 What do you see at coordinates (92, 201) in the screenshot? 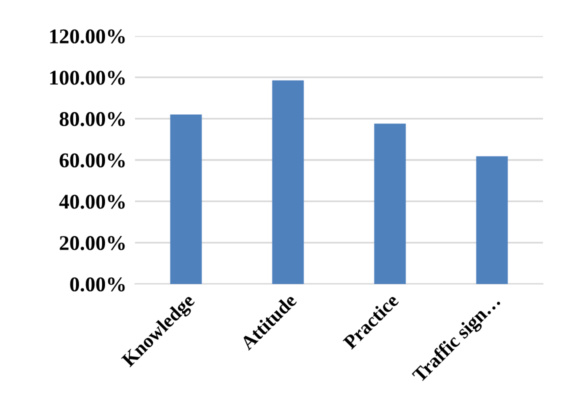
I see `y-tick-label: 40.00%` at bounding box center [92, 201].